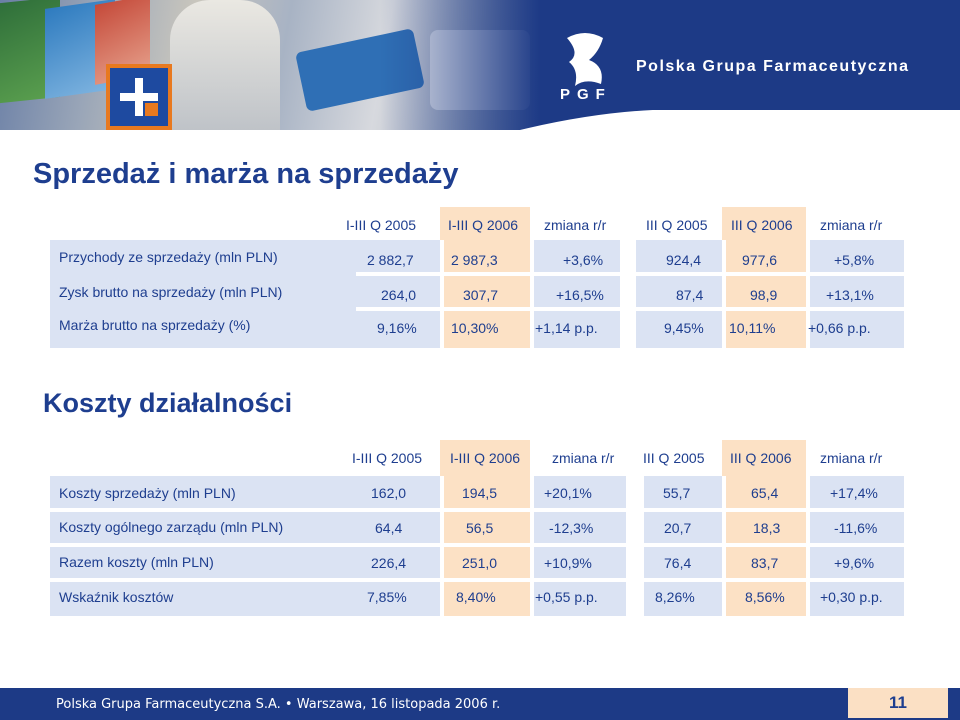 This screenshot has height=720, width=960. I want to click on costs-cell: 83,7, so click(765, 563).